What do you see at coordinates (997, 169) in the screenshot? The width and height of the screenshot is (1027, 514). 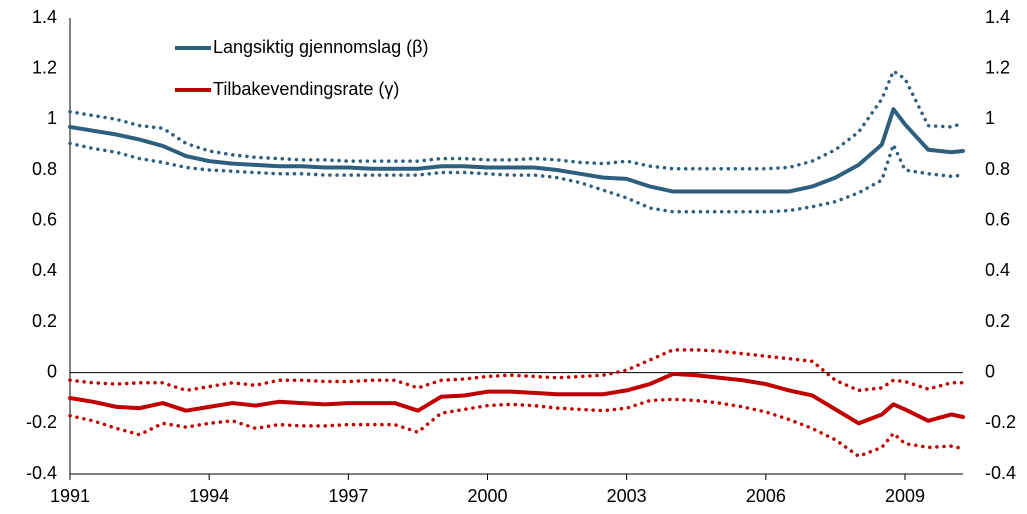 I see `y2-tick-label: 0.8` at bounding box center [997, 169].